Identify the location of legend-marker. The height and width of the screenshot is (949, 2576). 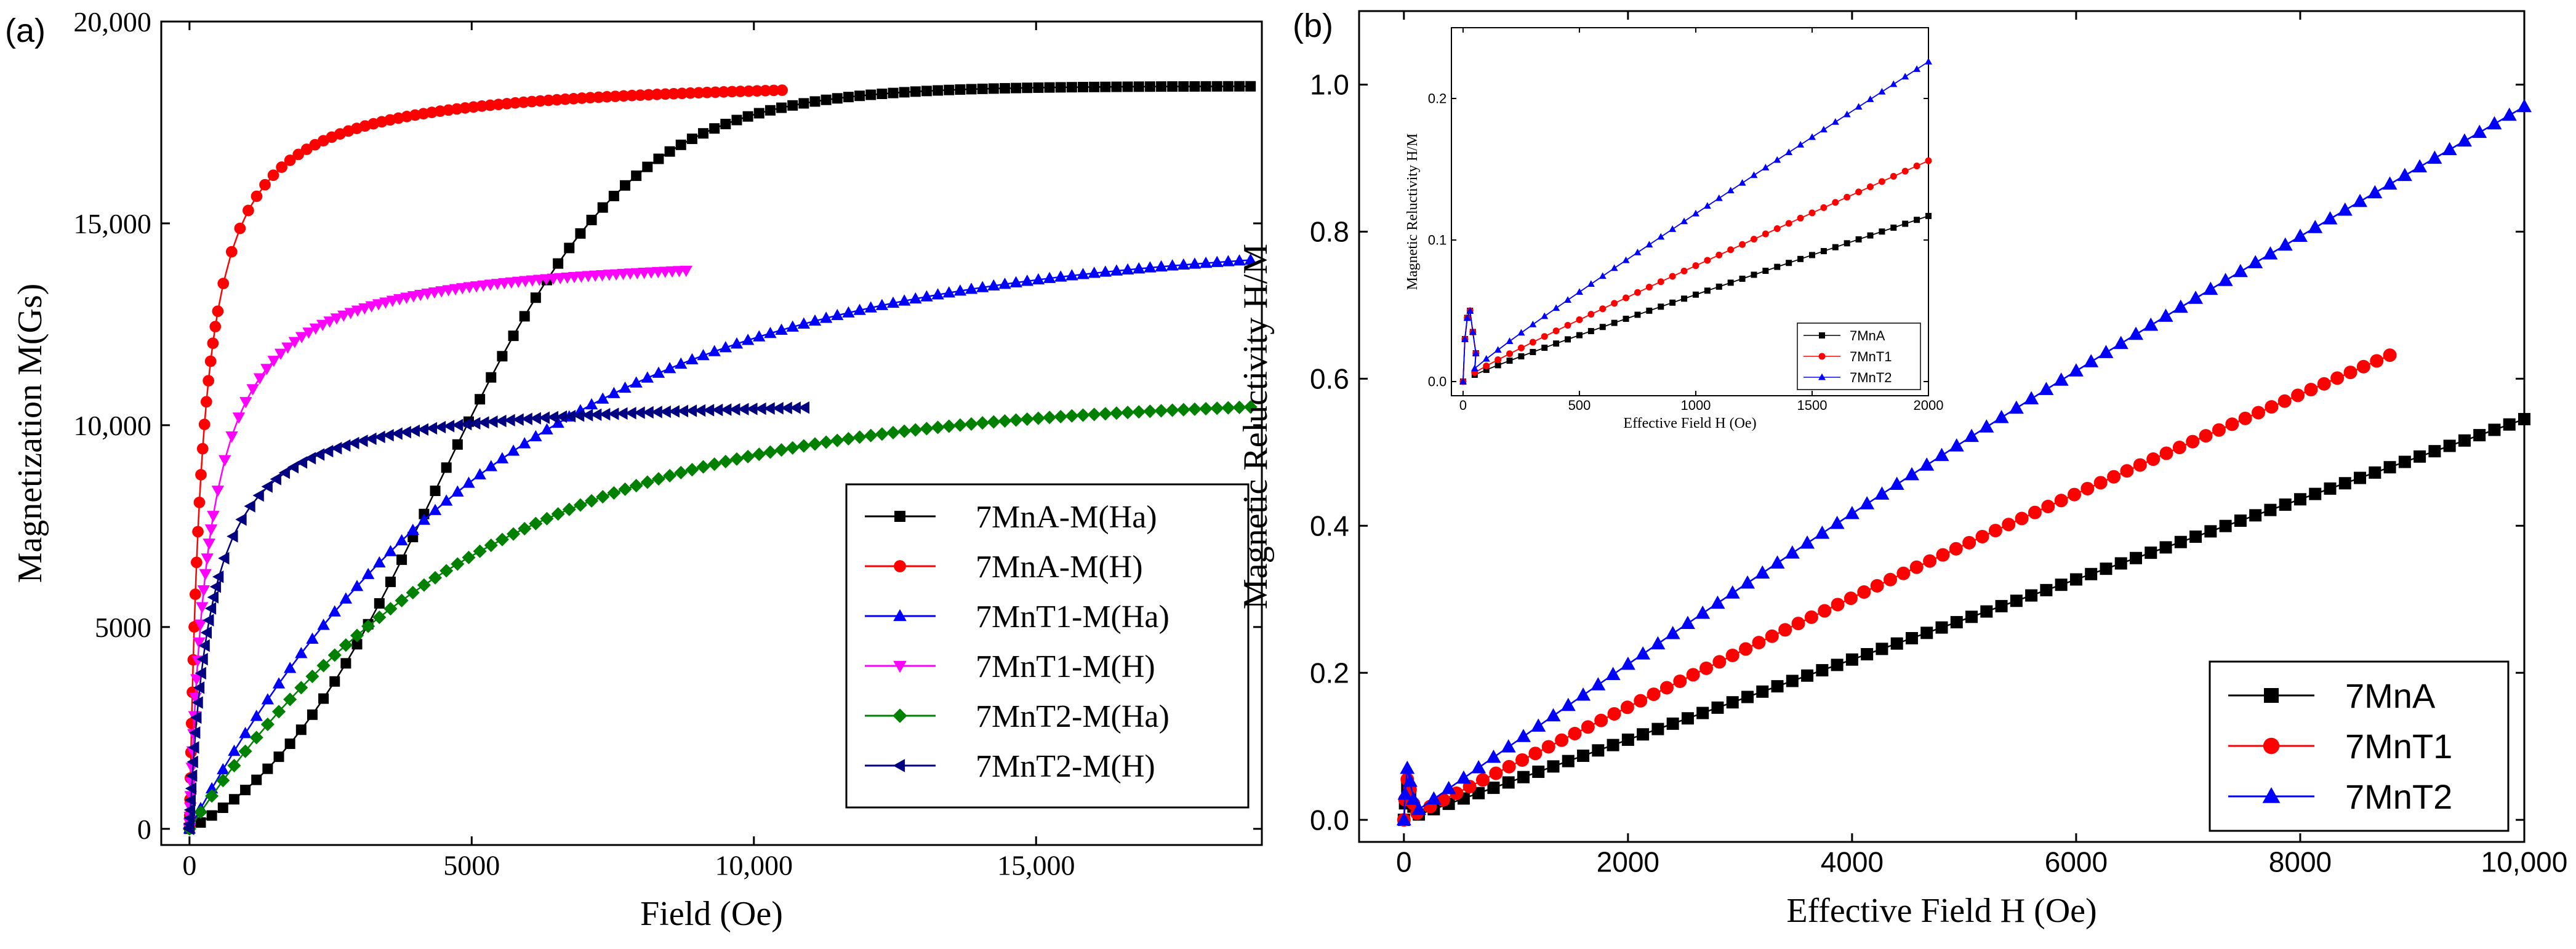
(1822, 335).